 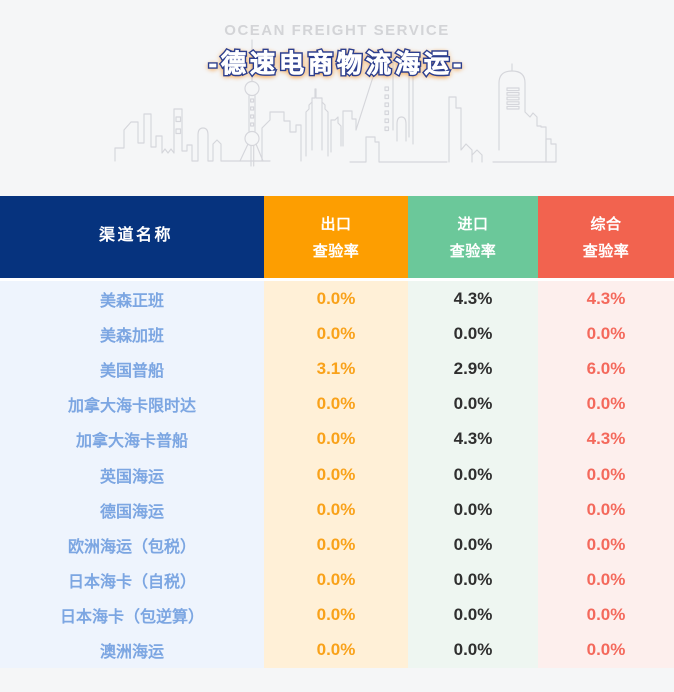 I want to click on skyline-left-buildings, so click(x=192, y=135).